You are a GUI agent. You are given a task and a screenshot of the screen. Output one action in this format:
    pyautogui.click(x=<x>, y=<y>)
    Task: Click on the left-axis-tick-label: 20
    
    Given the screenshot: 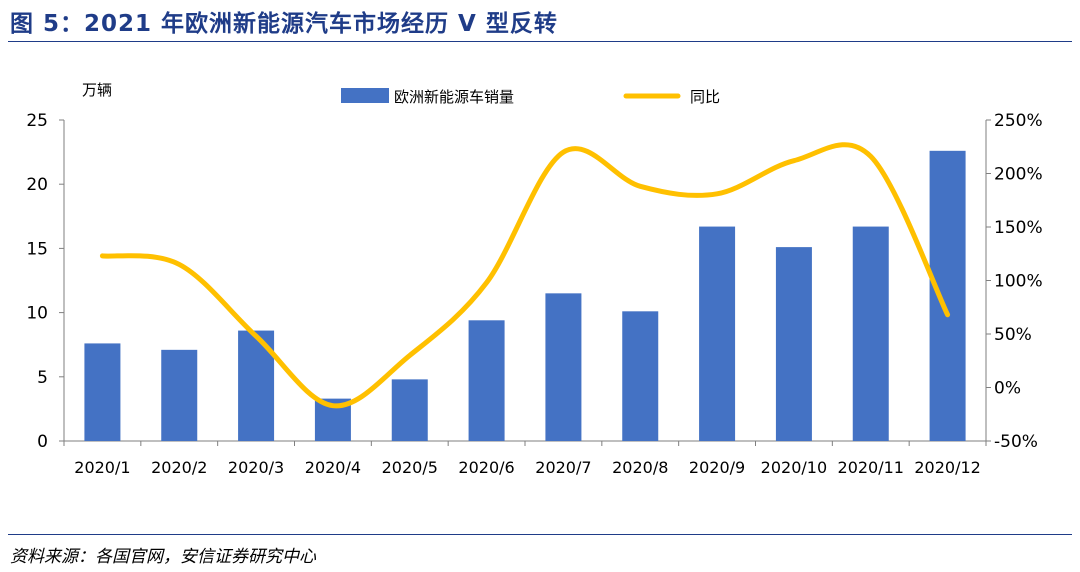 What is the action you would take?
    pyautogui.click(x=37, y=185)
    